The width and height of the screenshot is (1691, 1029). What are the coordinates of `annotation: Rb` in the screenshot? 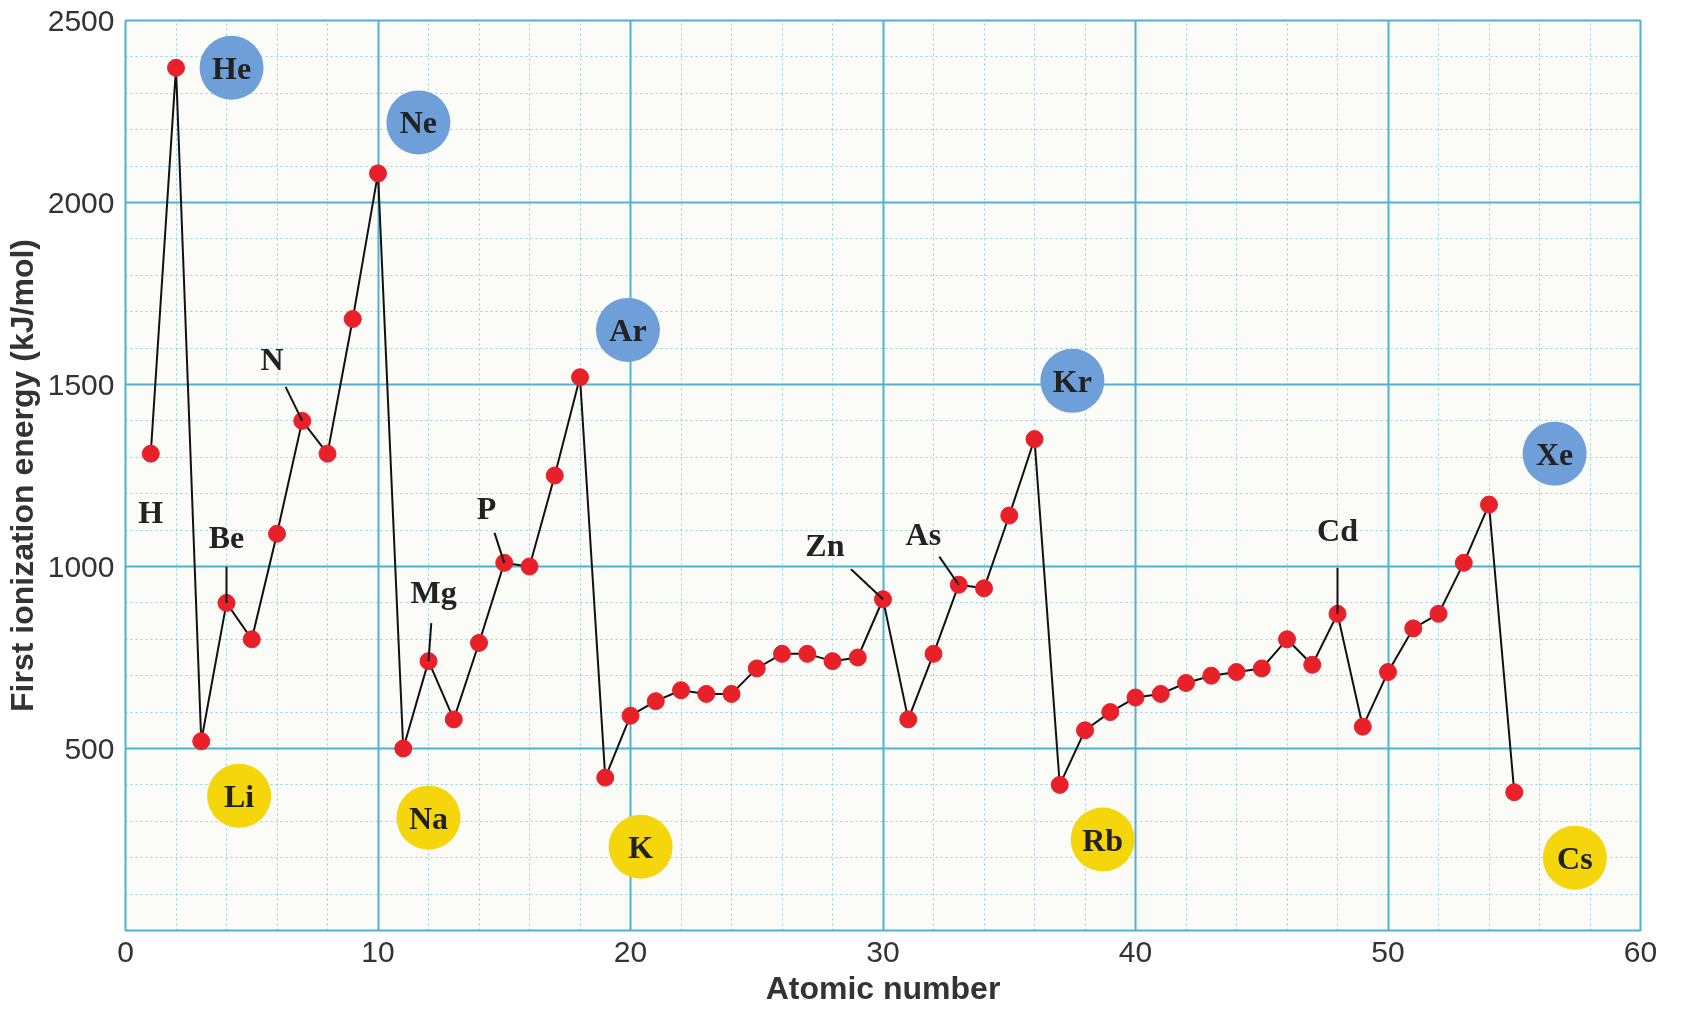 It's located at (1103, 839).